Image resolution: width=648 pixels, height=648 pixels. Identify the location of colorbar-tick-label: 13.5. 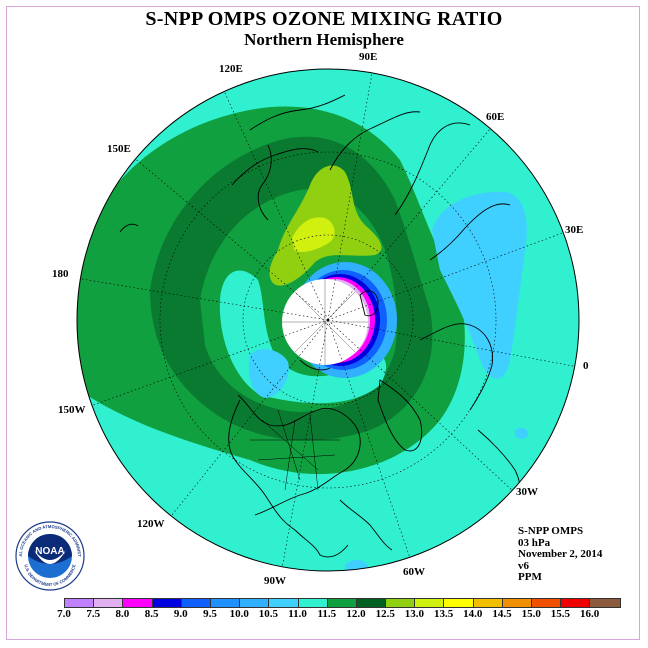
(443, 614).